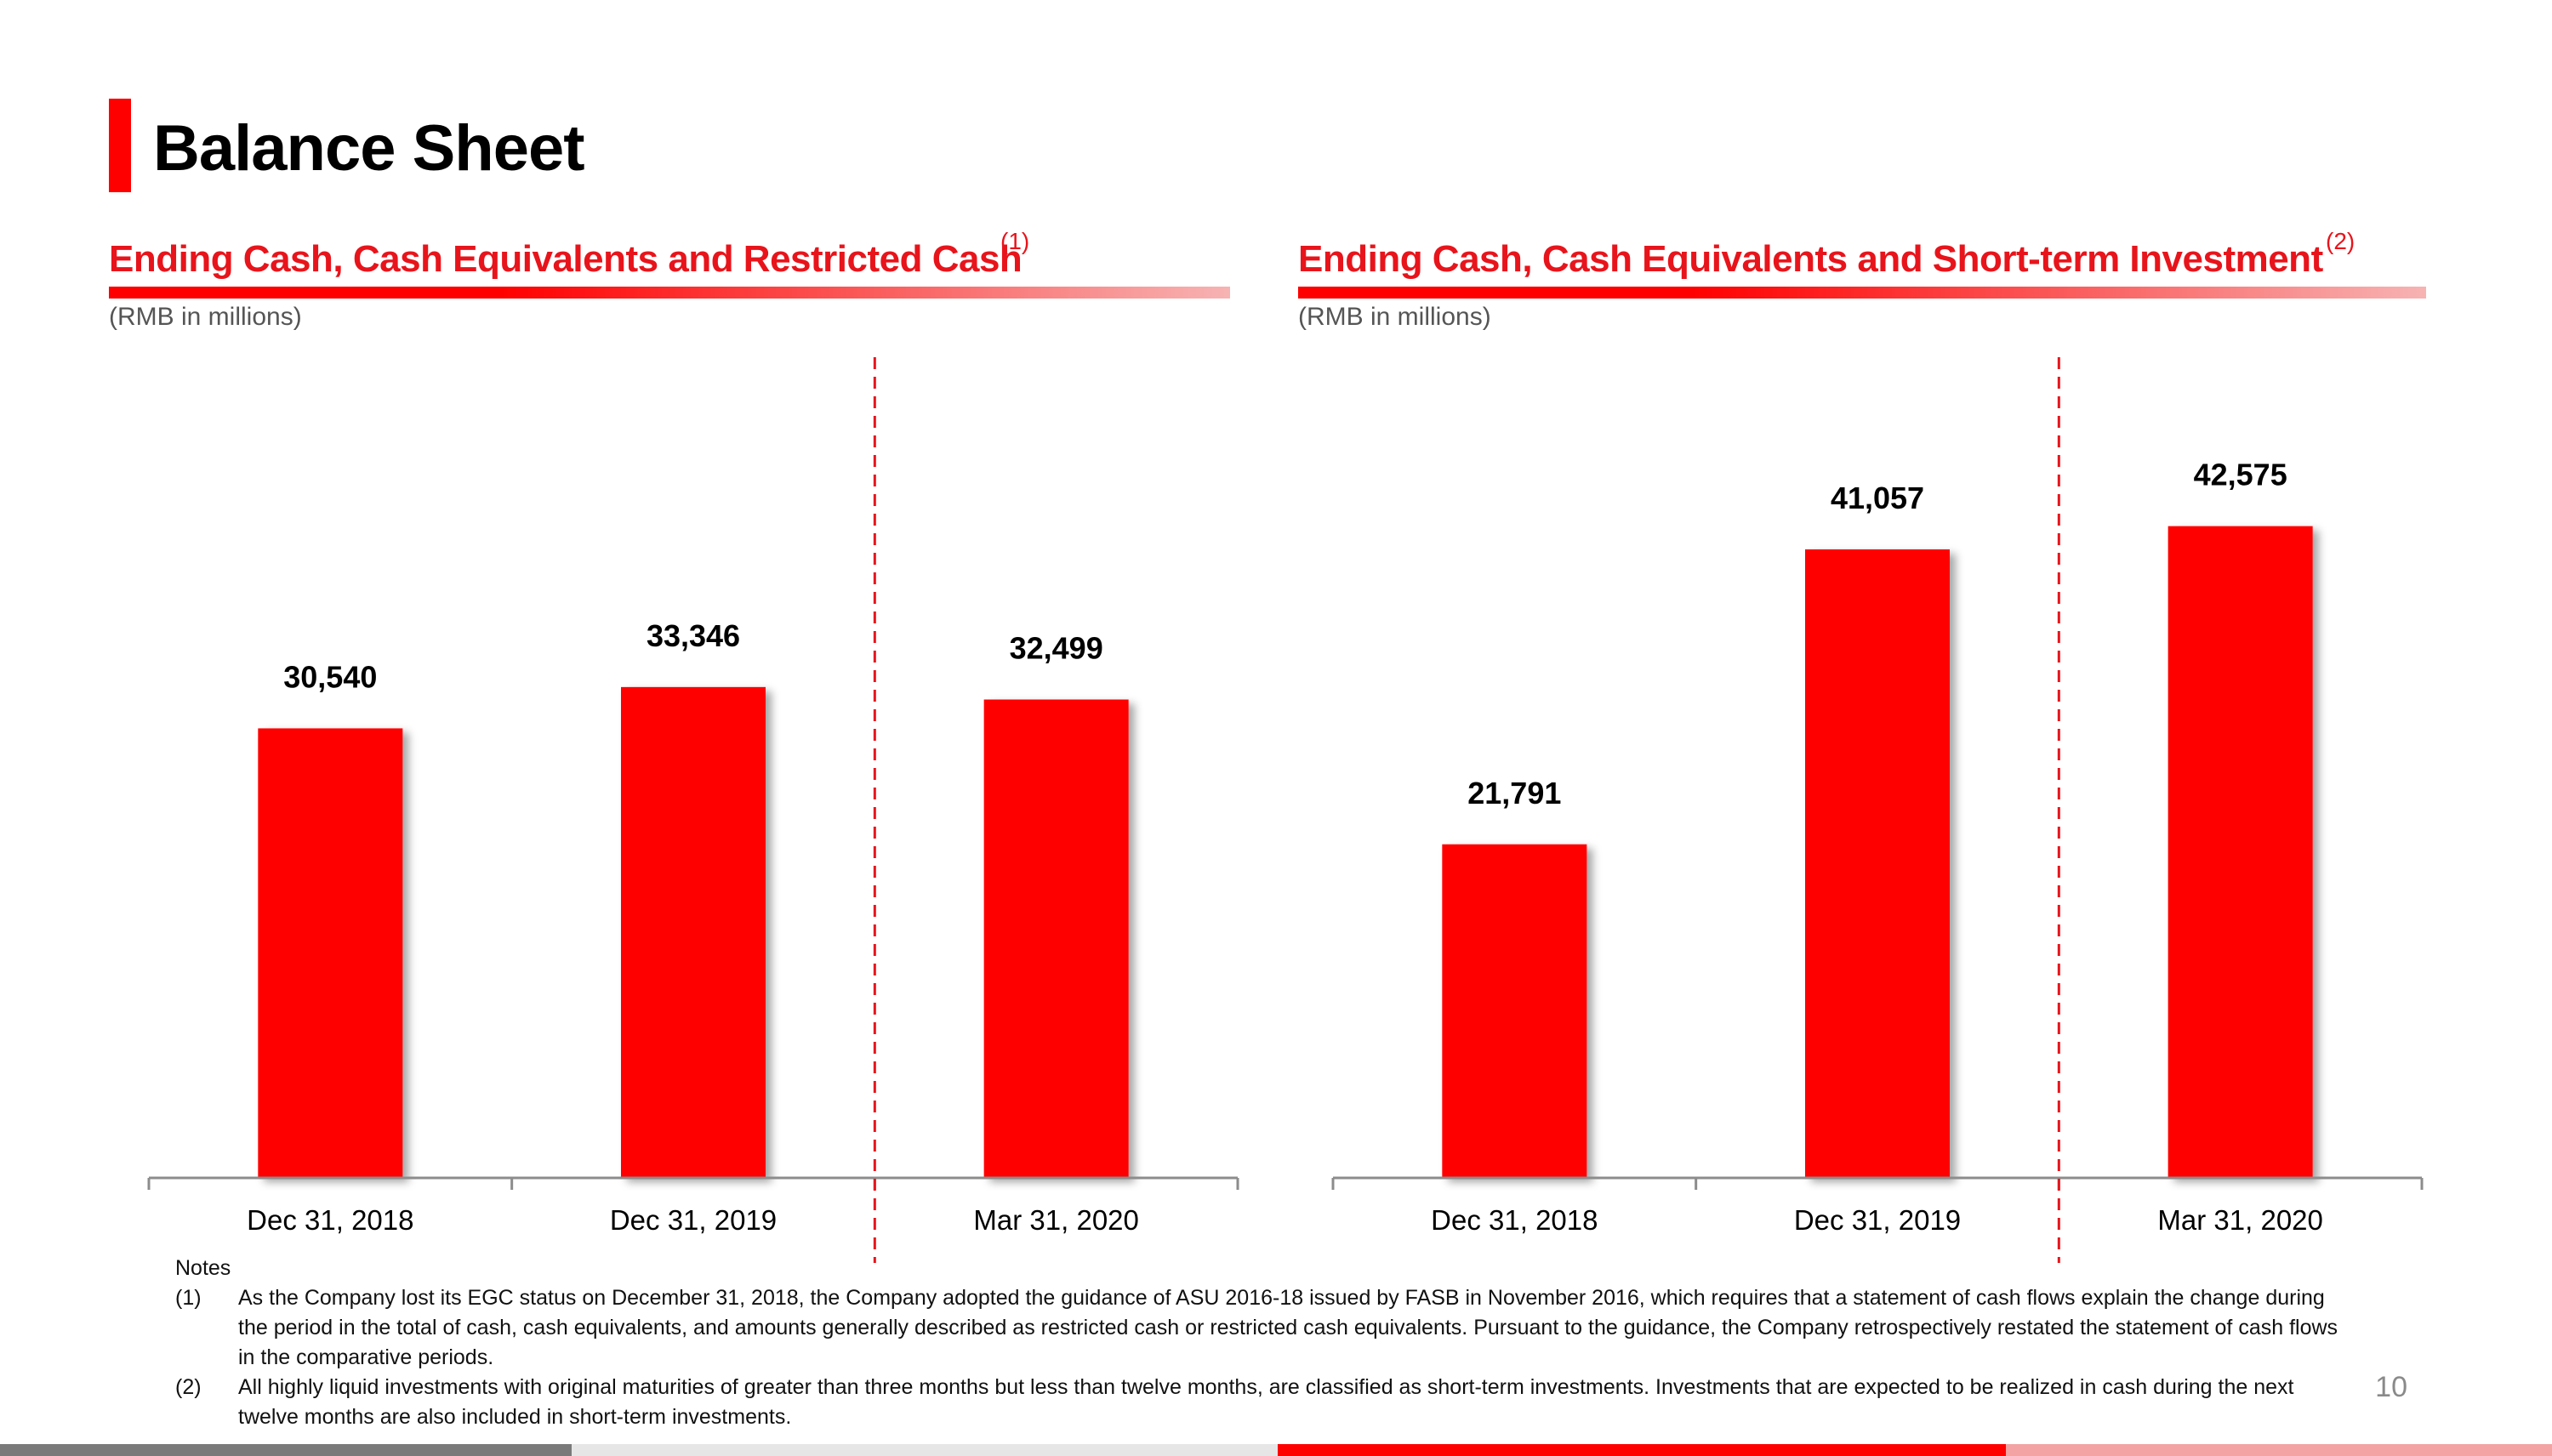  Describe the element at coordinates (286, 1450) in the screenshot. I see `footer-bar-dark` at that location.